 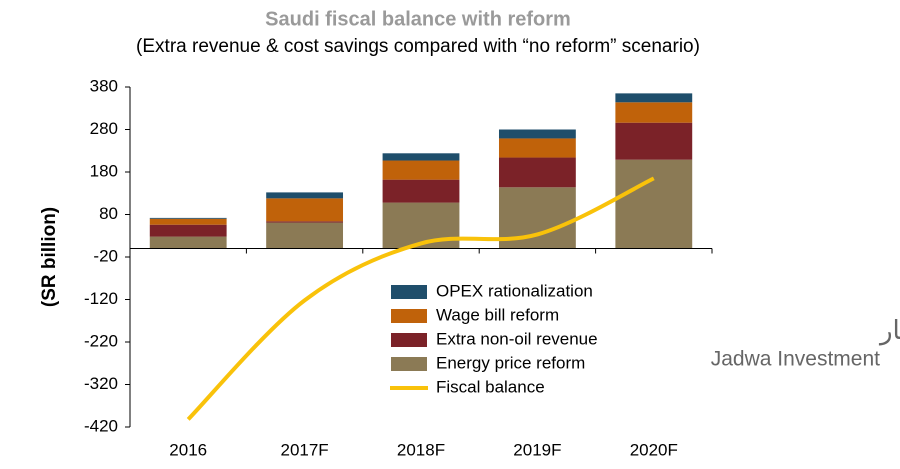 I want to click on y-tick-label: -20, so click(x=105, y=255).